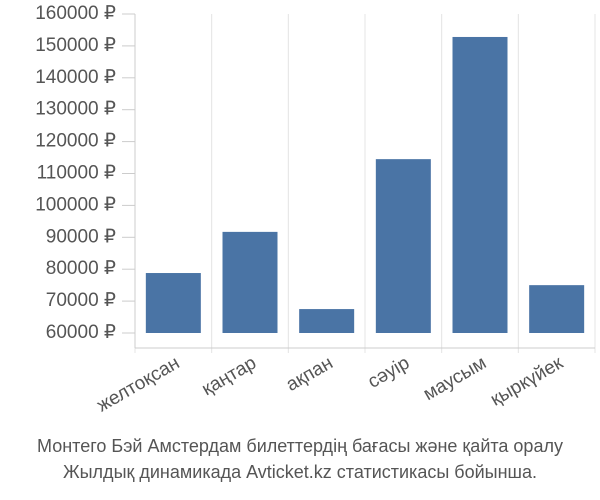 The width and height of the screenshot is (600, 500). What do you see at coordinates (75, 109) in the screenshot?
I see `y-tick-label: 130000 ₽` at bounding box center [75, 109].